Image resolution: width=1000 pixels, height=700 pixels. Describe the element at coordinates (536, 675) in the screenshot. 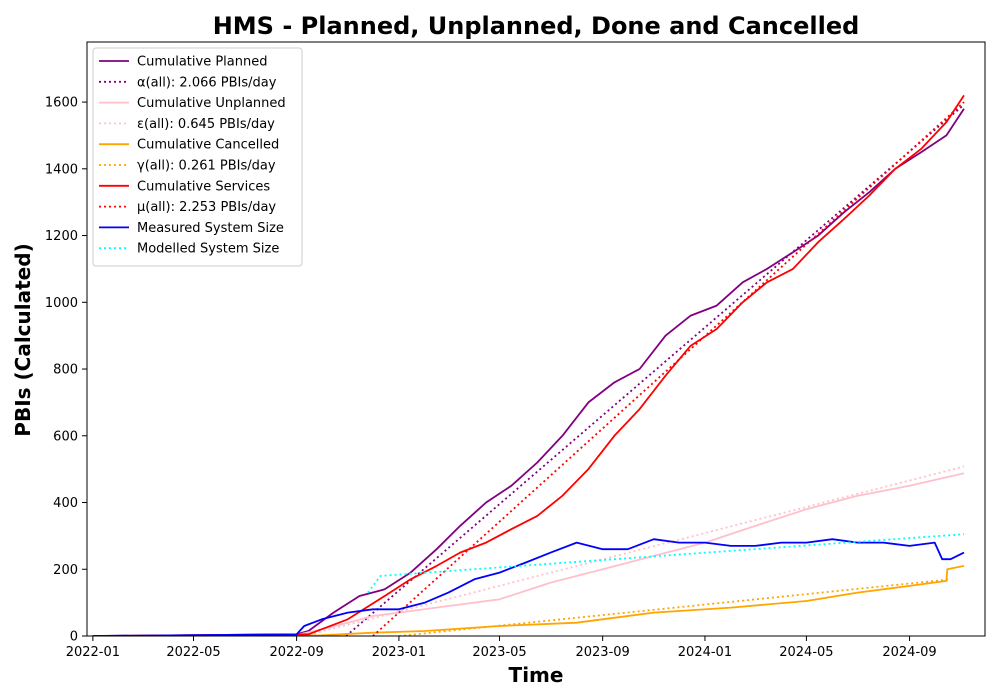

I see `x-axis-label: Time` at that location.